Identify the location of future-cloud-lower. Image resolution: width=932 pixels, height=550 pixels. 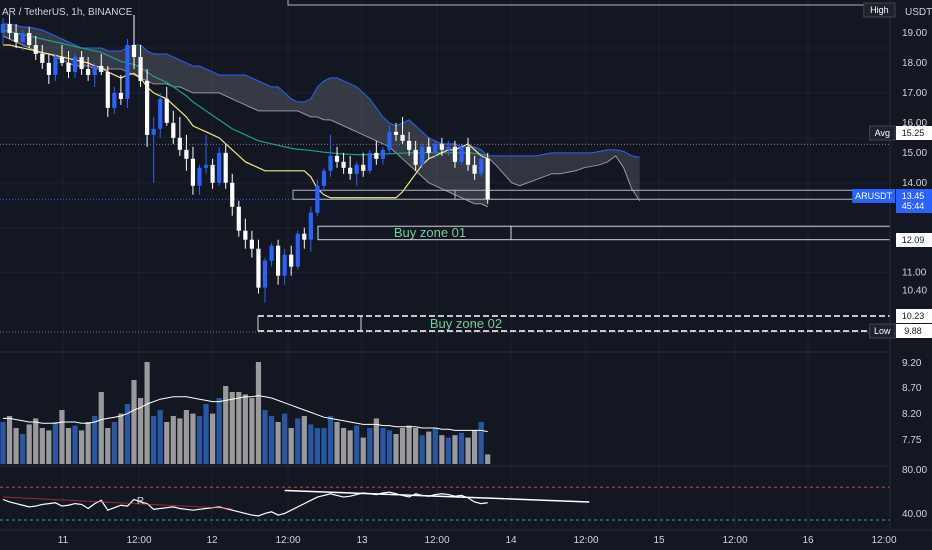
(564, 178).